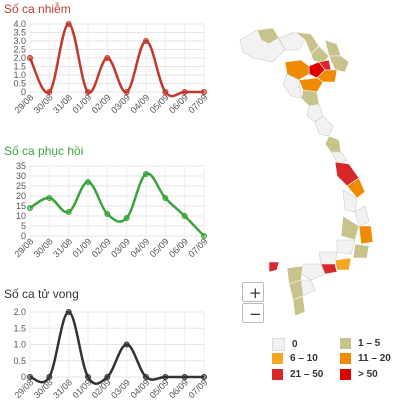 This screenshot has height=413, width=404. I want to click on y-tick-label: 10, so click(21, 216).